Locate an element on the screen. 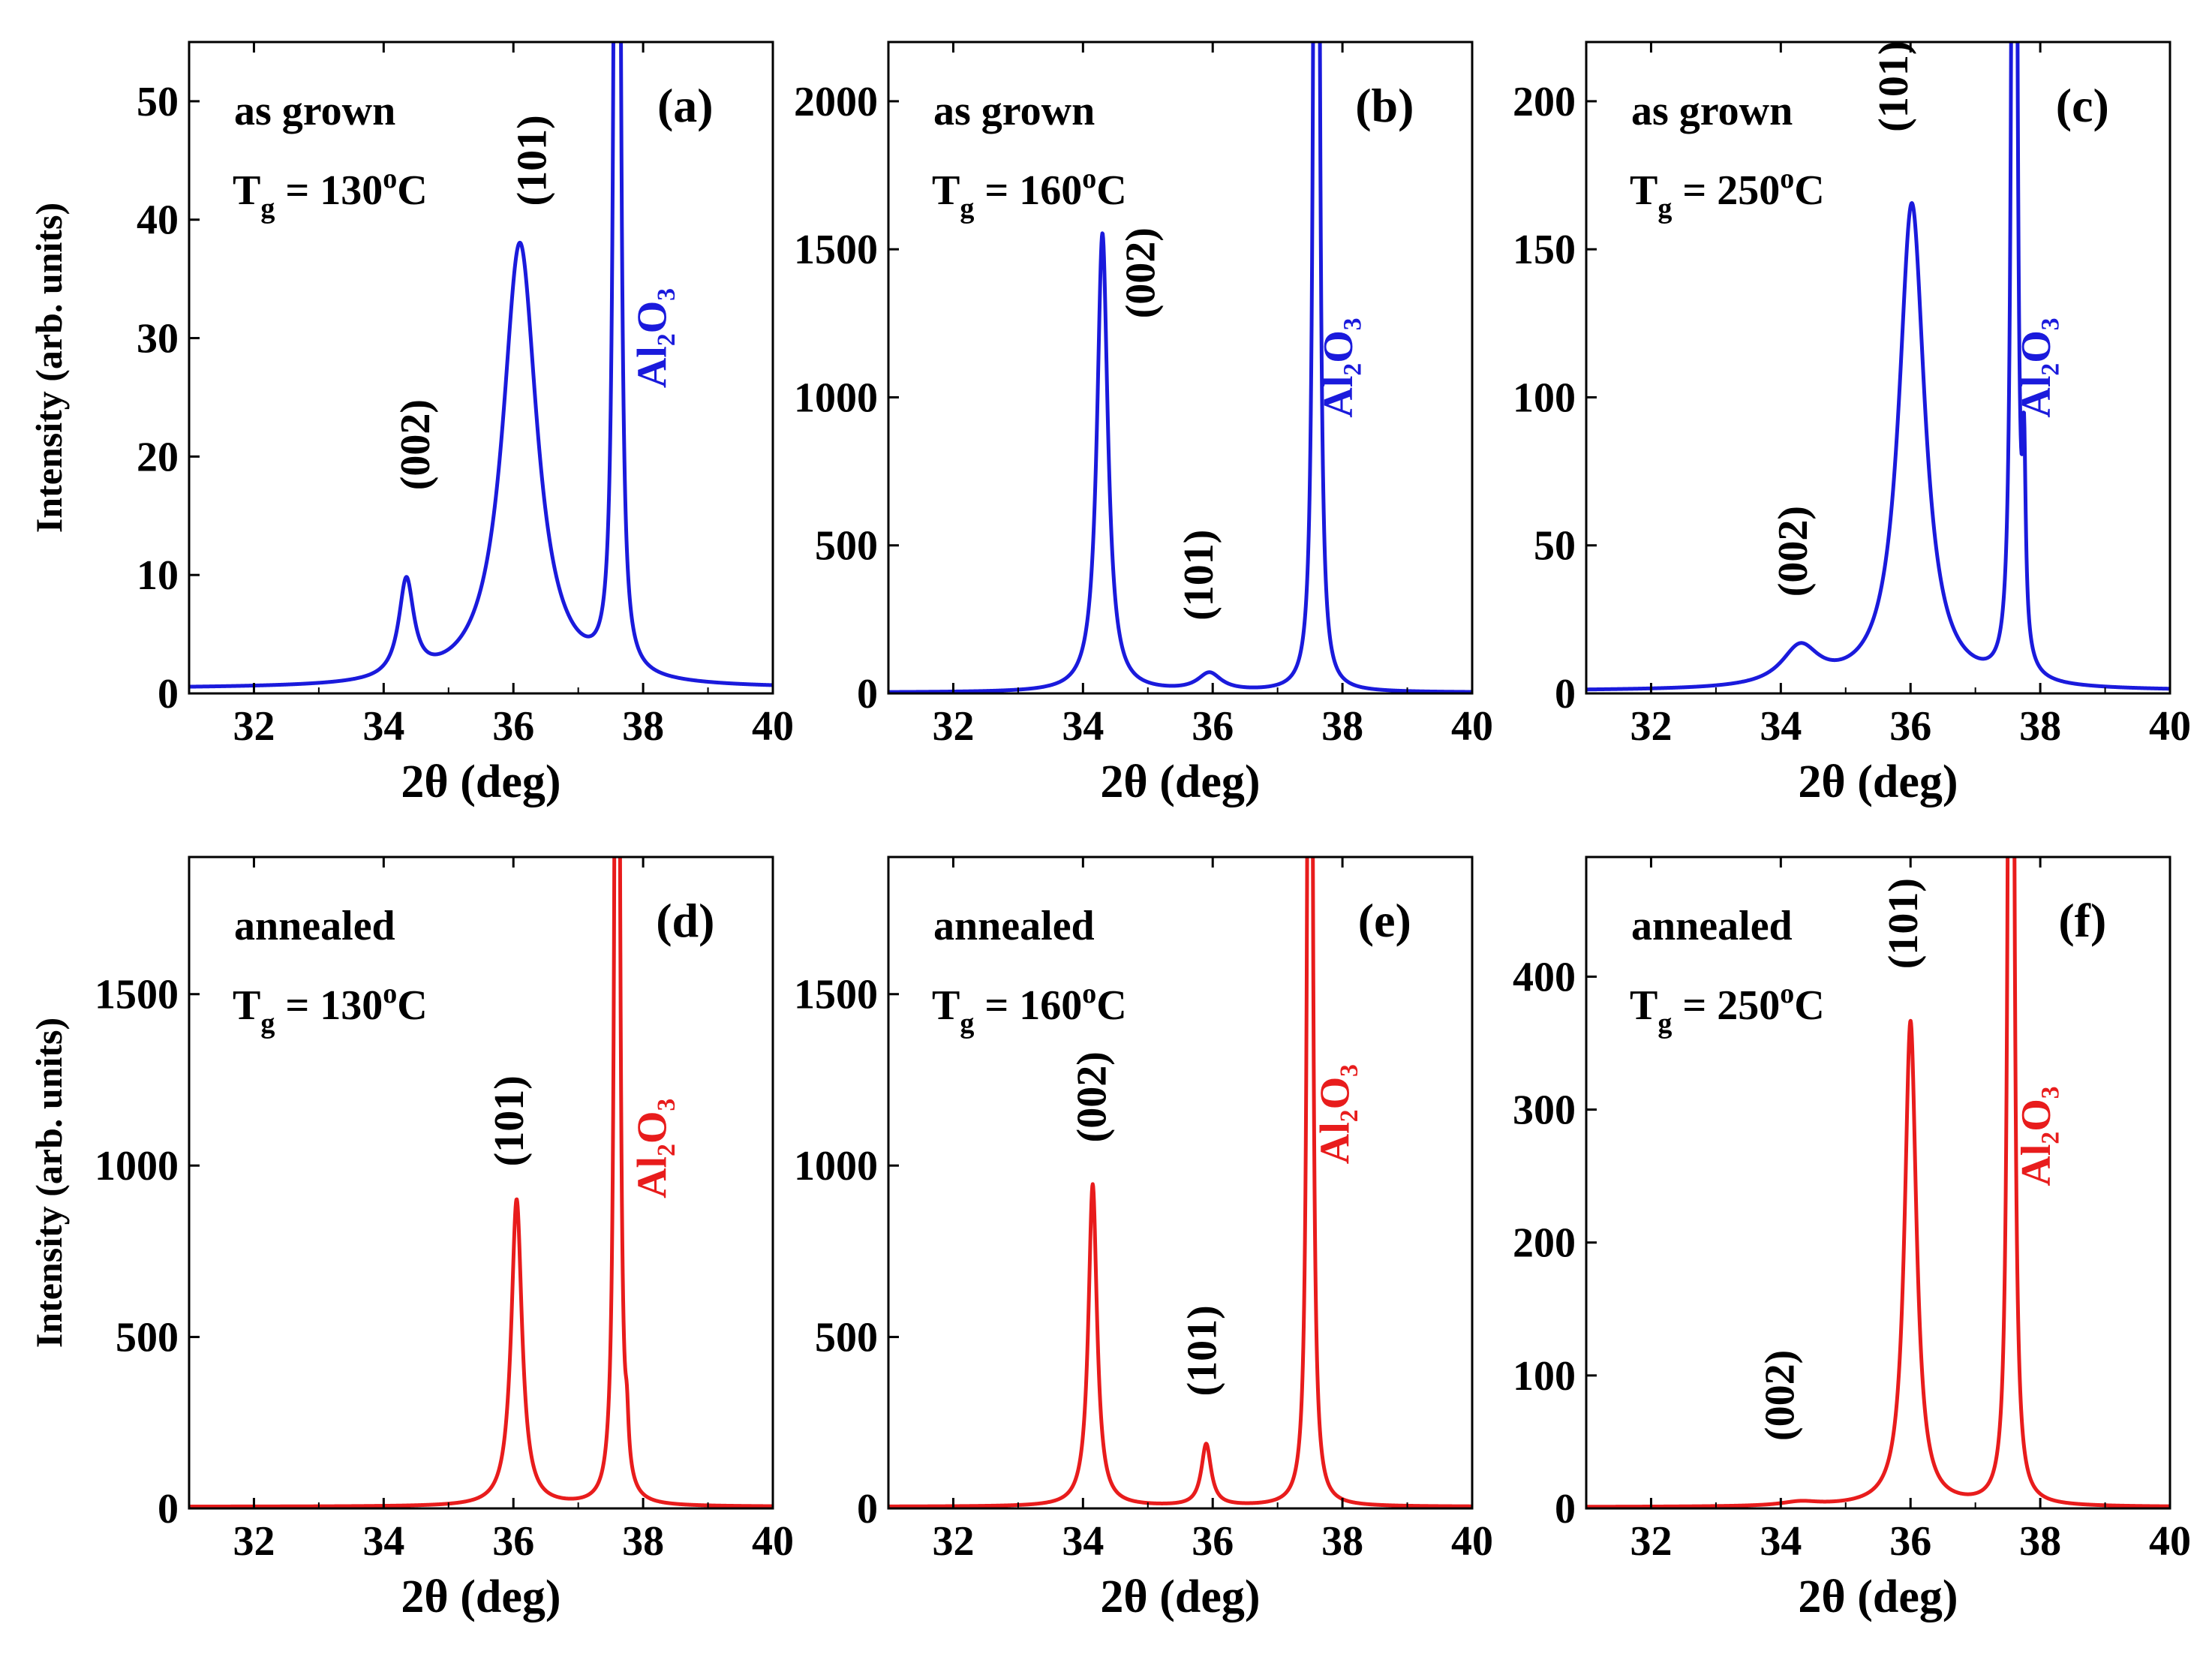  panel-label: (c) is located at coordinates (2082, 105).